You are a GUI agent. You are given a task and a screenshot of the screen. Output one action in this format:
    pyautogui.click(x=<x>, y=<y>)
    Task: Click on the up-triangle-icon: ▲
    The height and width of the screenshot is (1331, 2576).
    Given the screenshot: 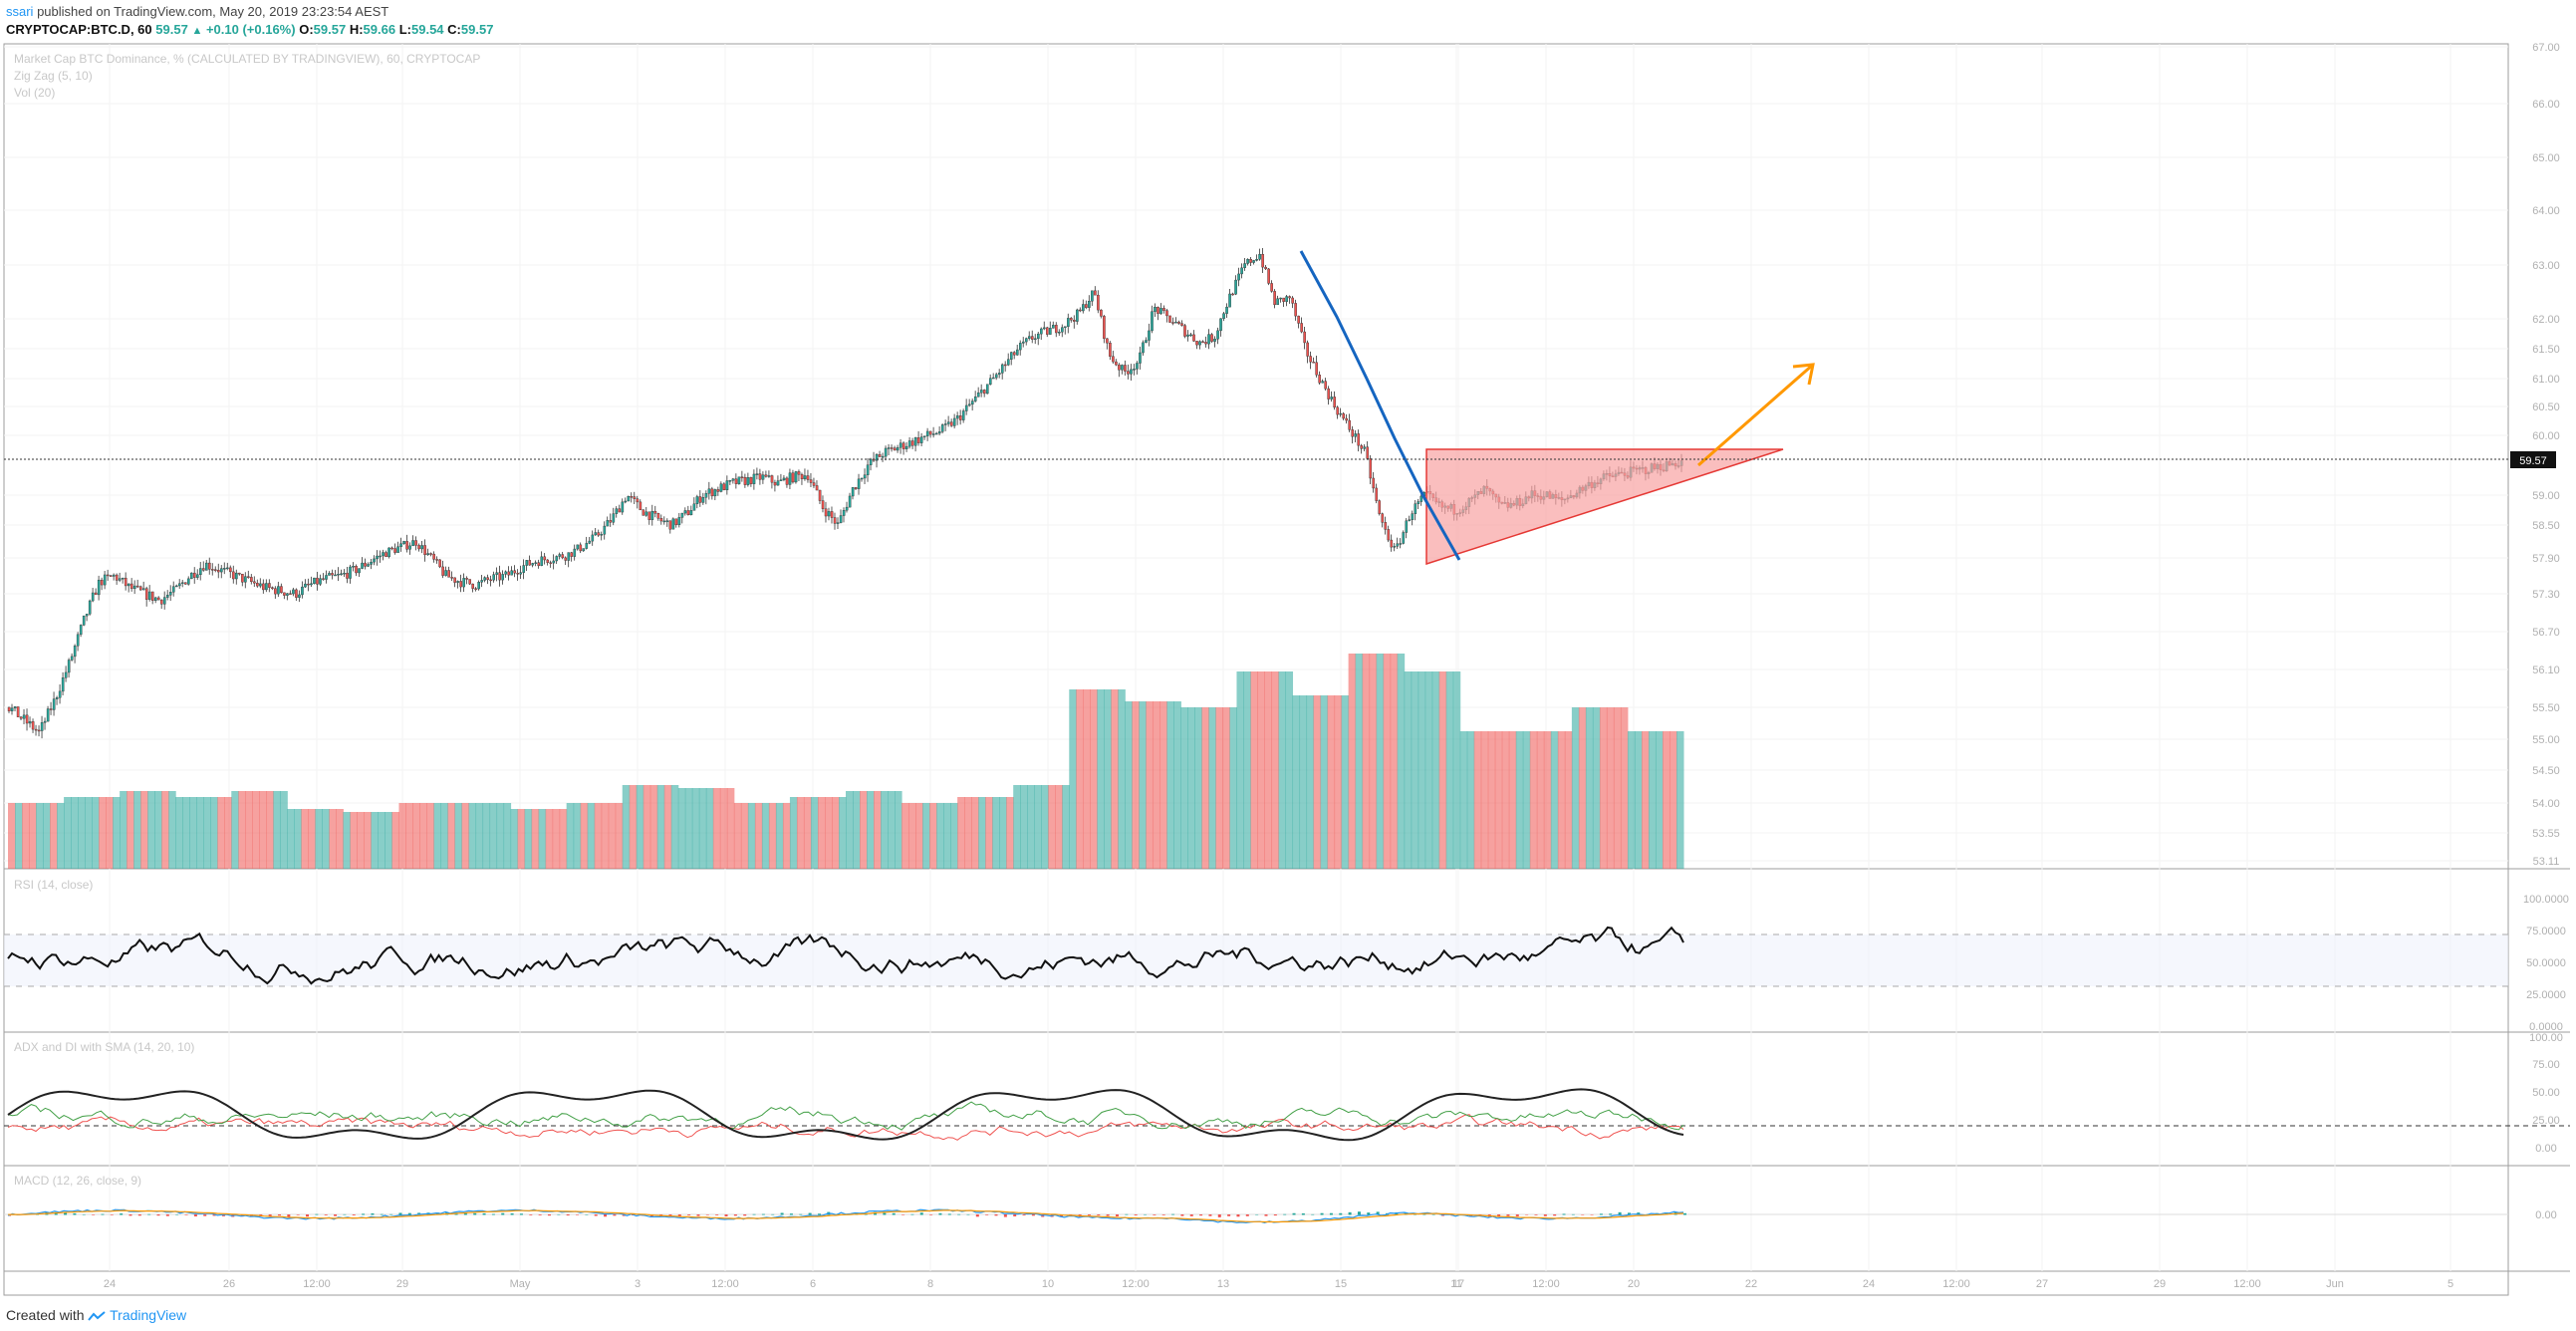 What is the action you would take?
    pyautogui.click(x=197, y=31)
    